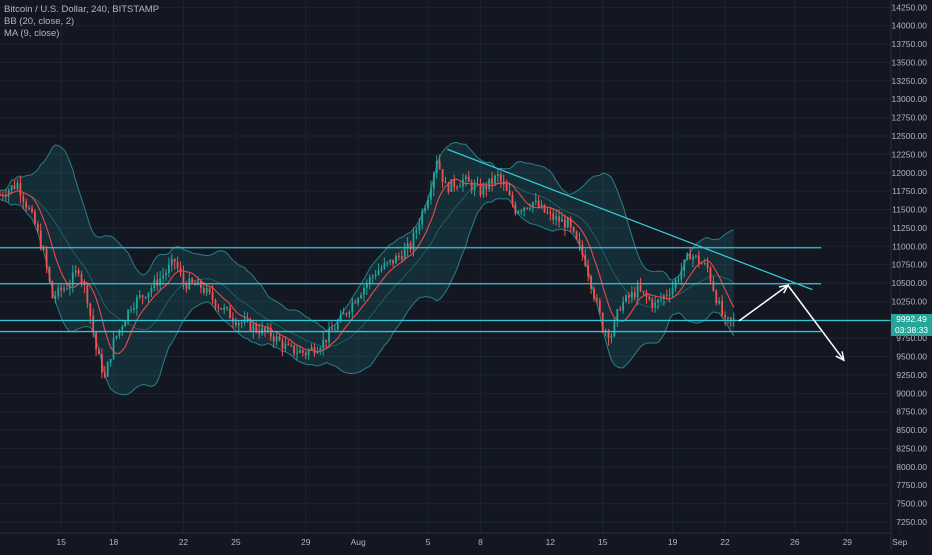 This screenshot has height=555, width=932. What do you see at coordinates (39, 21) in the screenshot?
I see `bb-indicator-label: BB (20, close, 2)` at bounding box center [39, 21].